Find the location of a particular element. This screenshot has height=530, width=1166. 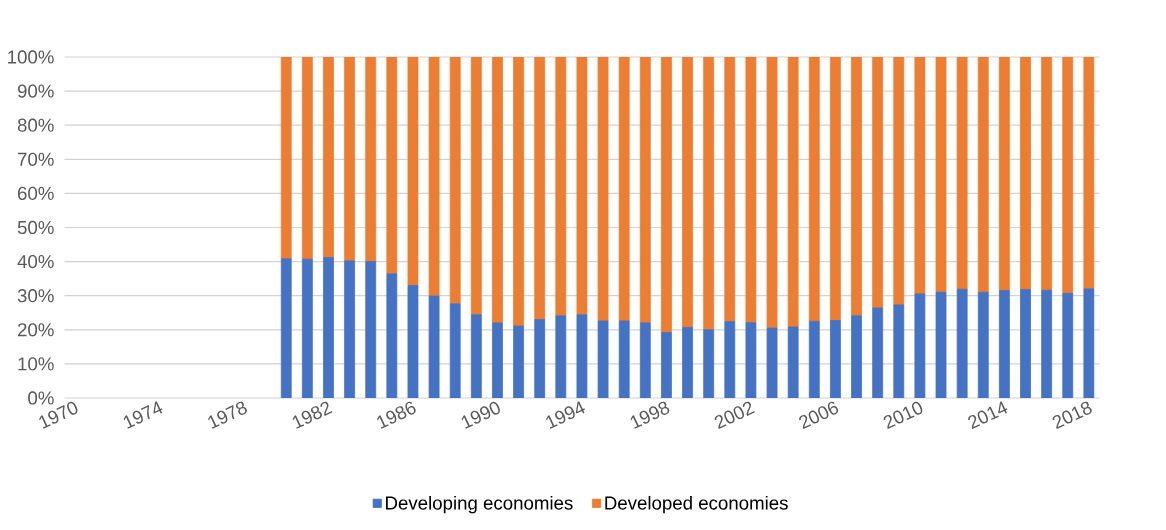

y-tick-label: 40% is located at coordinates (35, 261).